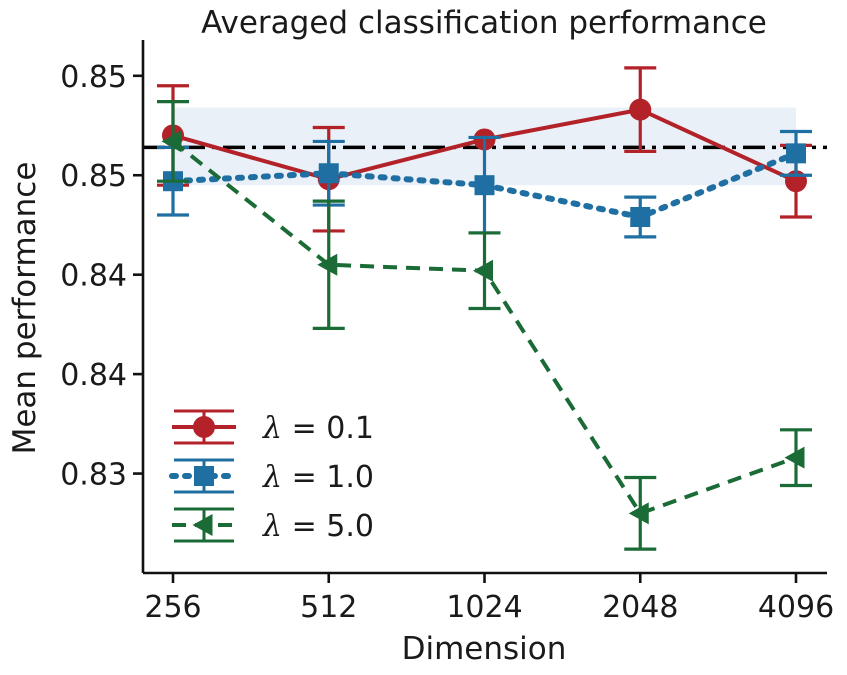  I want to click on legend-value: = 5.0, so click(333, 526).